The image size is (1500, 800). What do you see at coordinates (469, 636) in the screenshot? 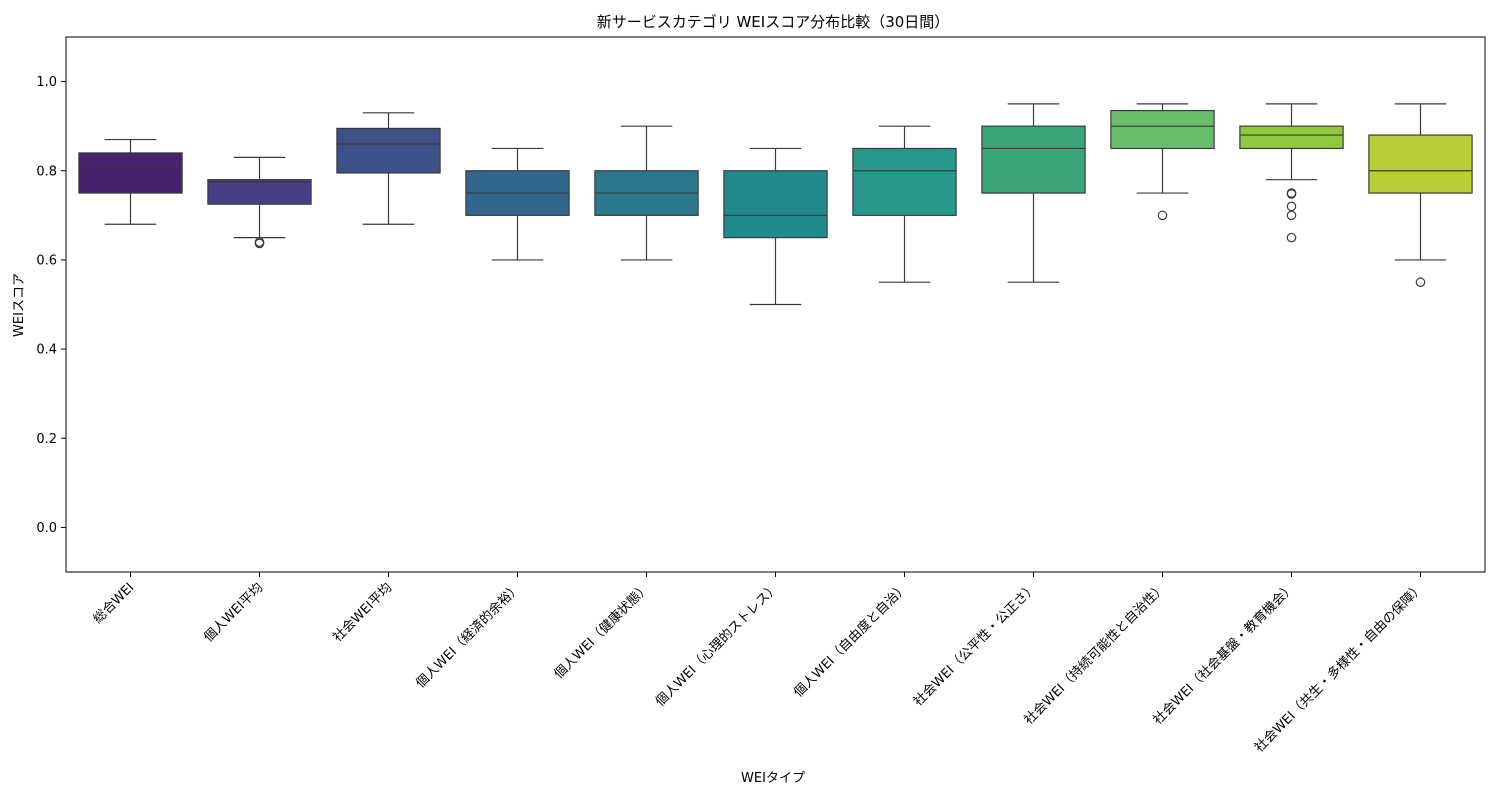
I see `x-tick-label: 個人WEI（経済的余裕）` at bounding box center [469, 636].